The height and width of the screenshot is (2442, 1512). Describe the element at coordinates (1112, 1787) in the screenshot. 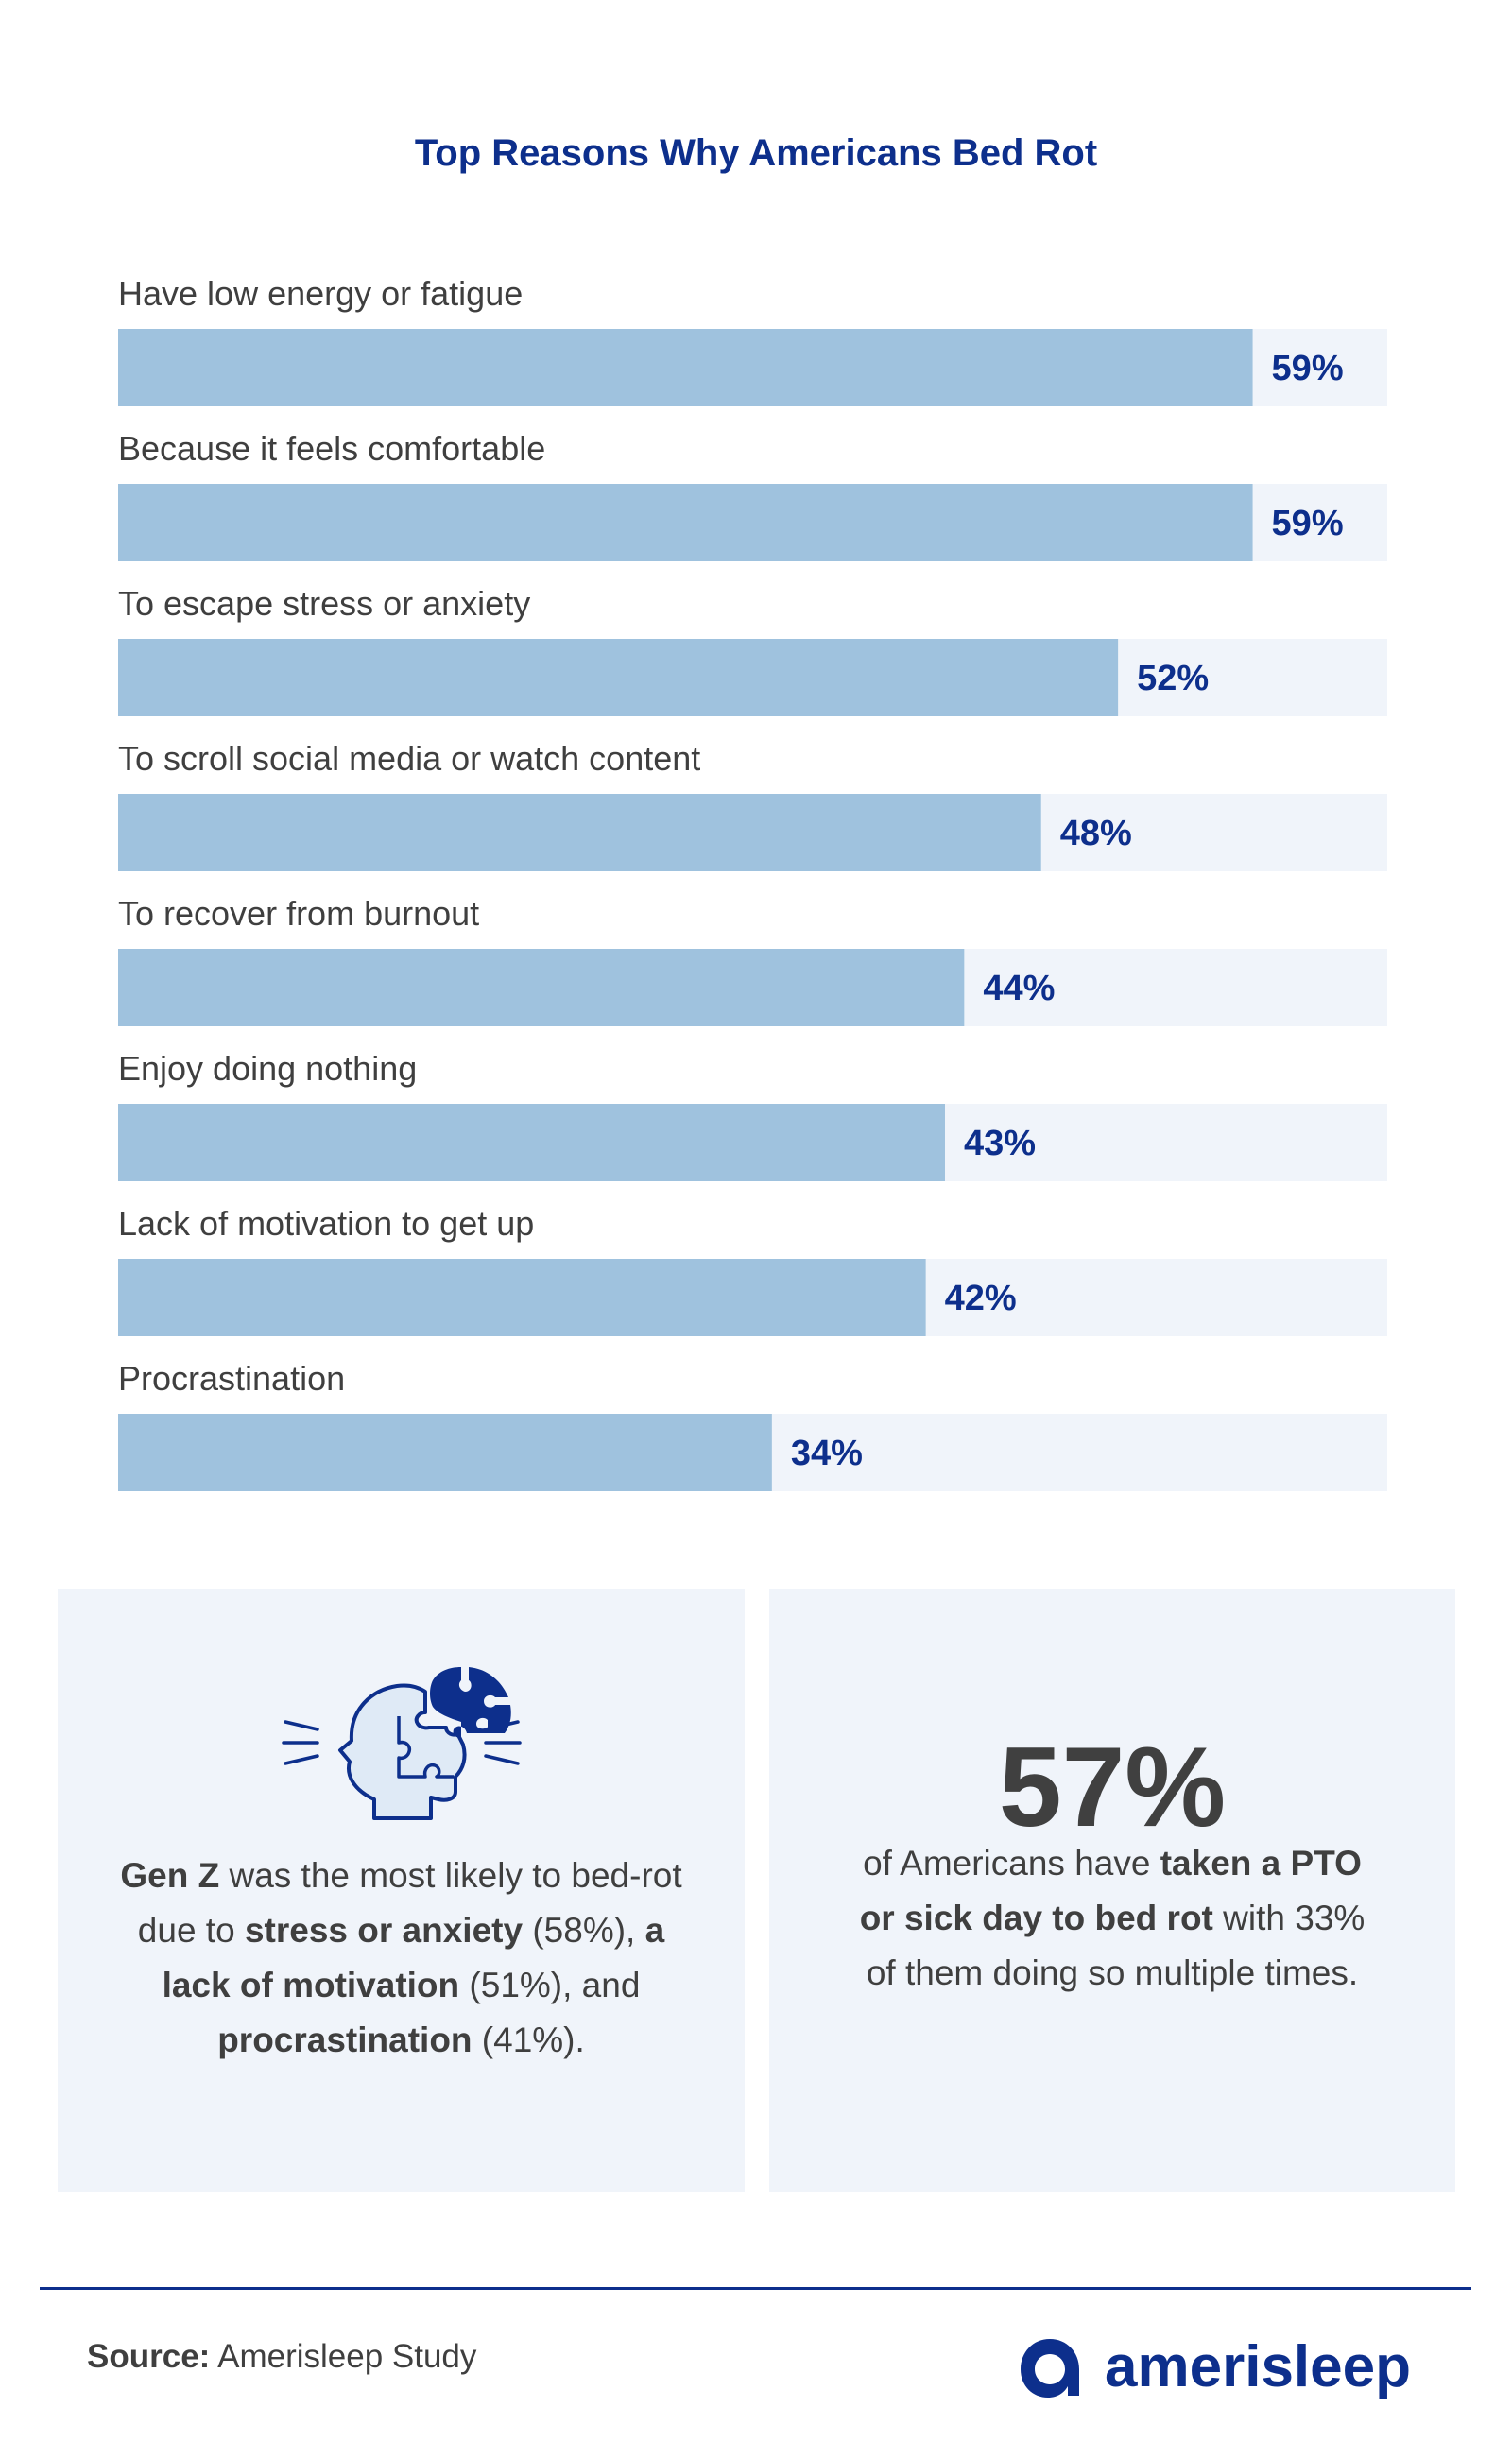

I see `pto-big-number: 57%` at that location.